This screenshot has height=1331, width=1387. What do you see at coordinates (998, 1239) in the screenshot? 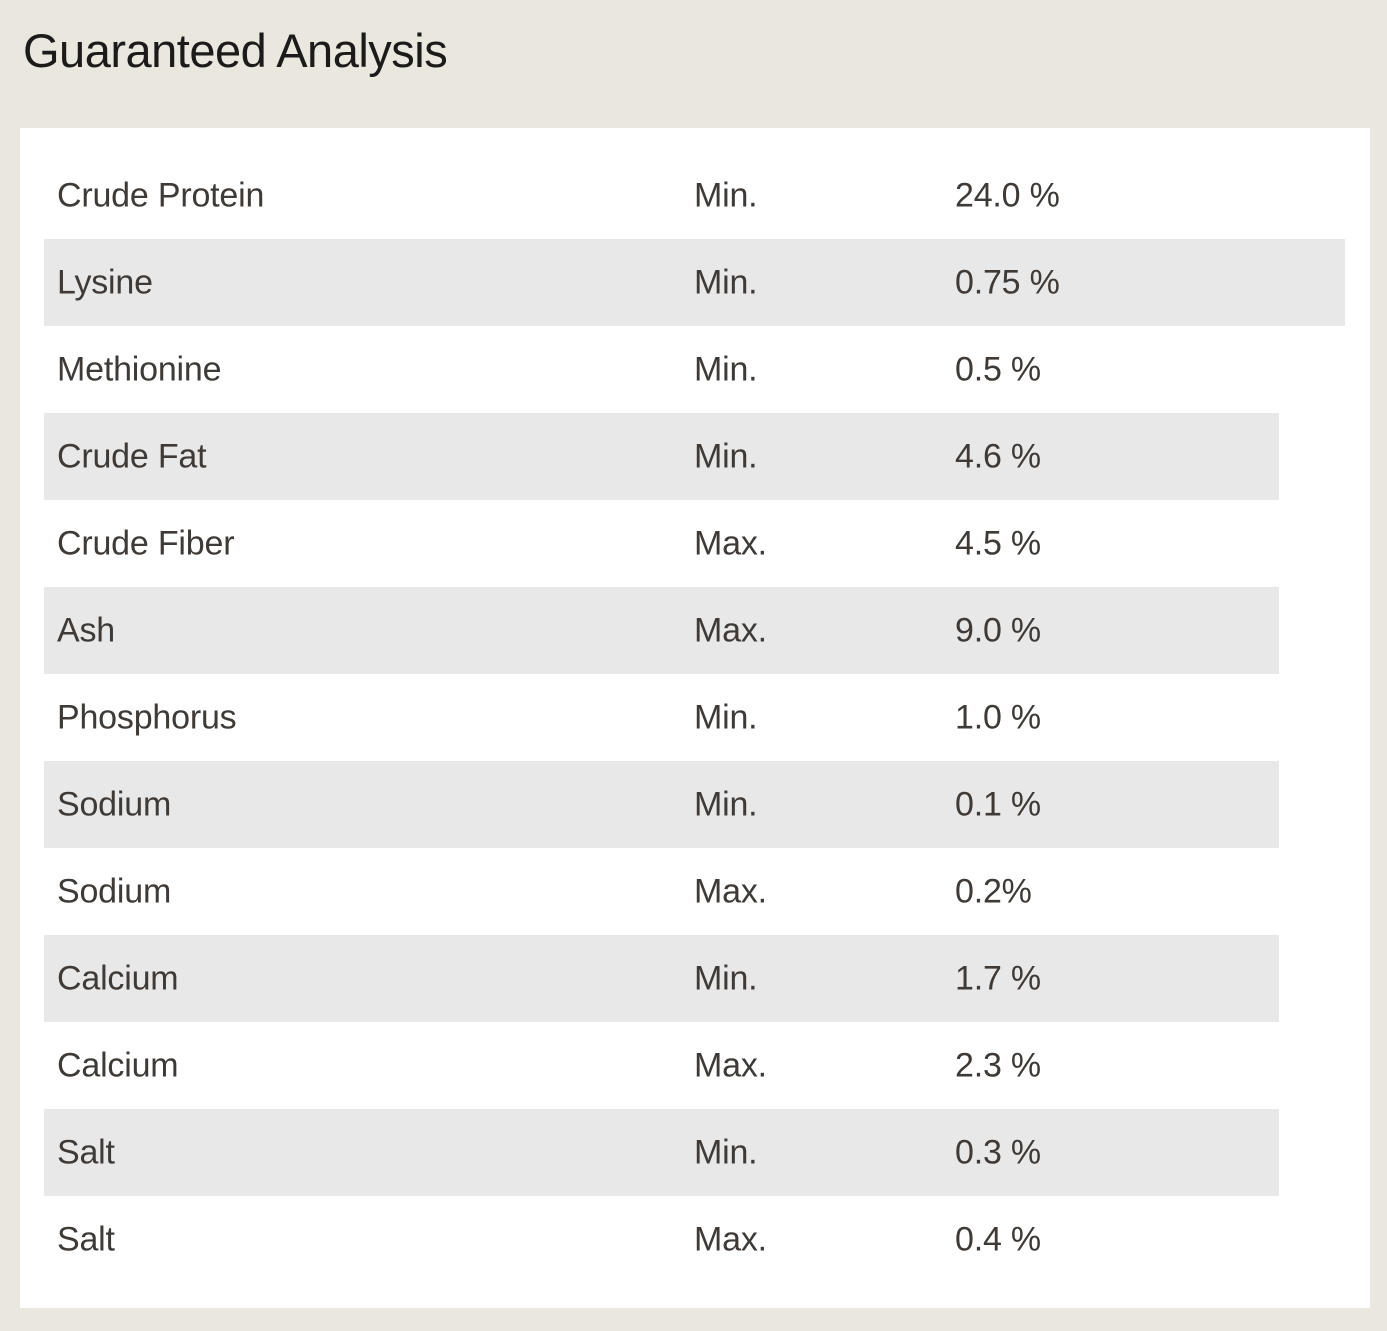
I see `nutrient-value: 0.4 %` at bounding box center [998, 1239].